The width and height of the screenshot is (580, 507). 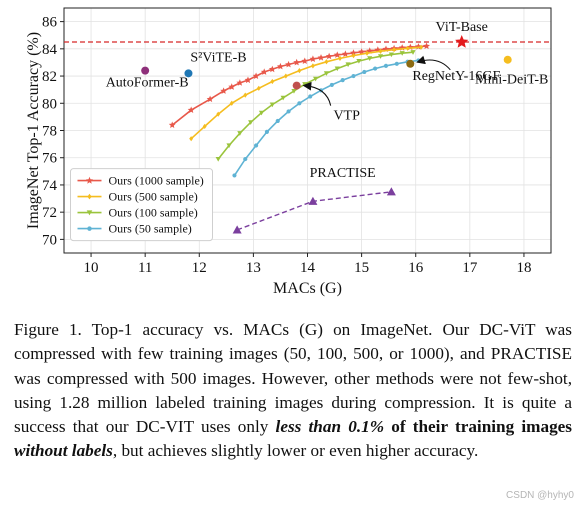 I want to click on y-axis-label: ImageNet Top-1 Accuracy (%), so click(x=33, y=130).